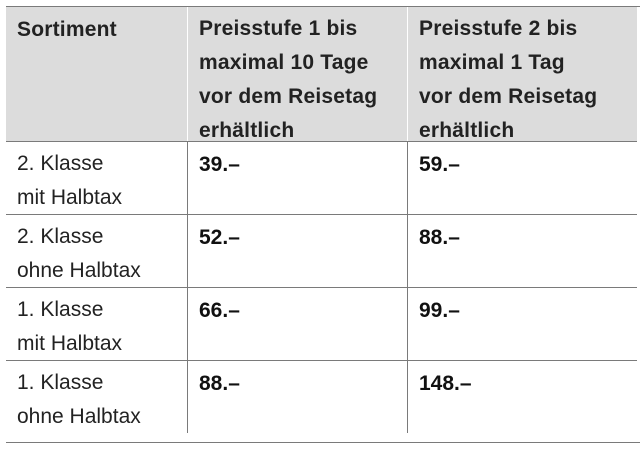 Image resolution: width=642 pixels, height=453 pixels. I want to click on row-label: 1. Klasse mit Halbtax, so click(96, 323).